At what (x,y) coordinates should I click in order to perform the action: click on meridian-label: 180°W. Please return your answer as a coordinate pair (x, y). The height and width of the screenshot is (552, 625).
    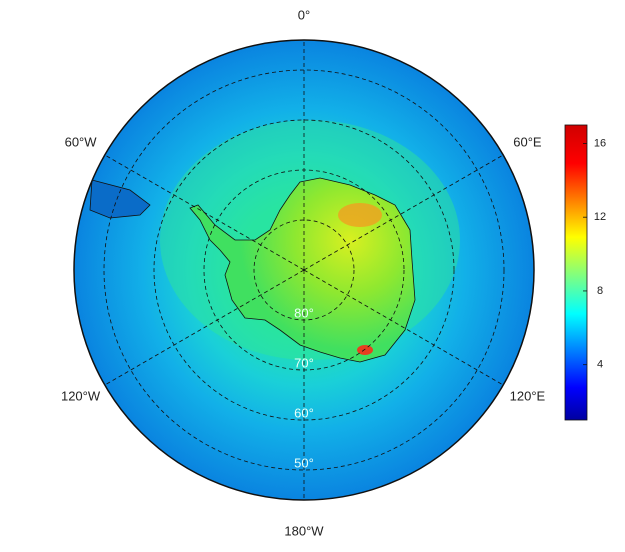
    Looking at the image, I should click on (304, 530).